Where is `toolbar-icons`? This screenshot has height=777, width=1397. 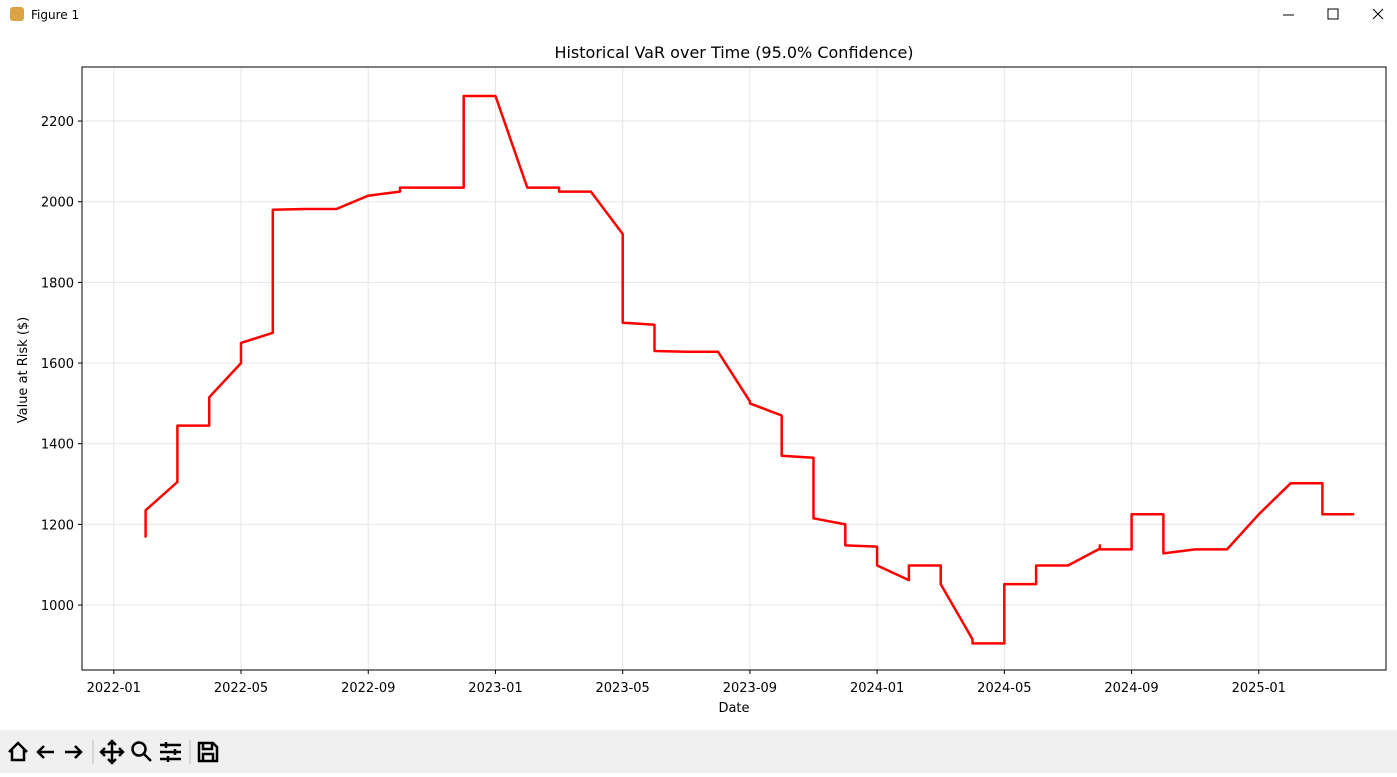 toolbar-icons is located at coordinates (113, 752).